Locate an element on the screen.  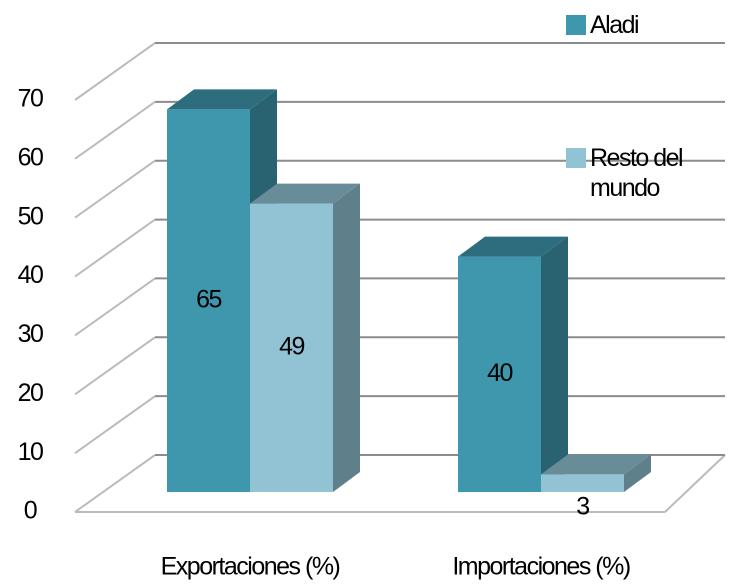
y-tick-label: 50 is located at coordinates (30, 216).